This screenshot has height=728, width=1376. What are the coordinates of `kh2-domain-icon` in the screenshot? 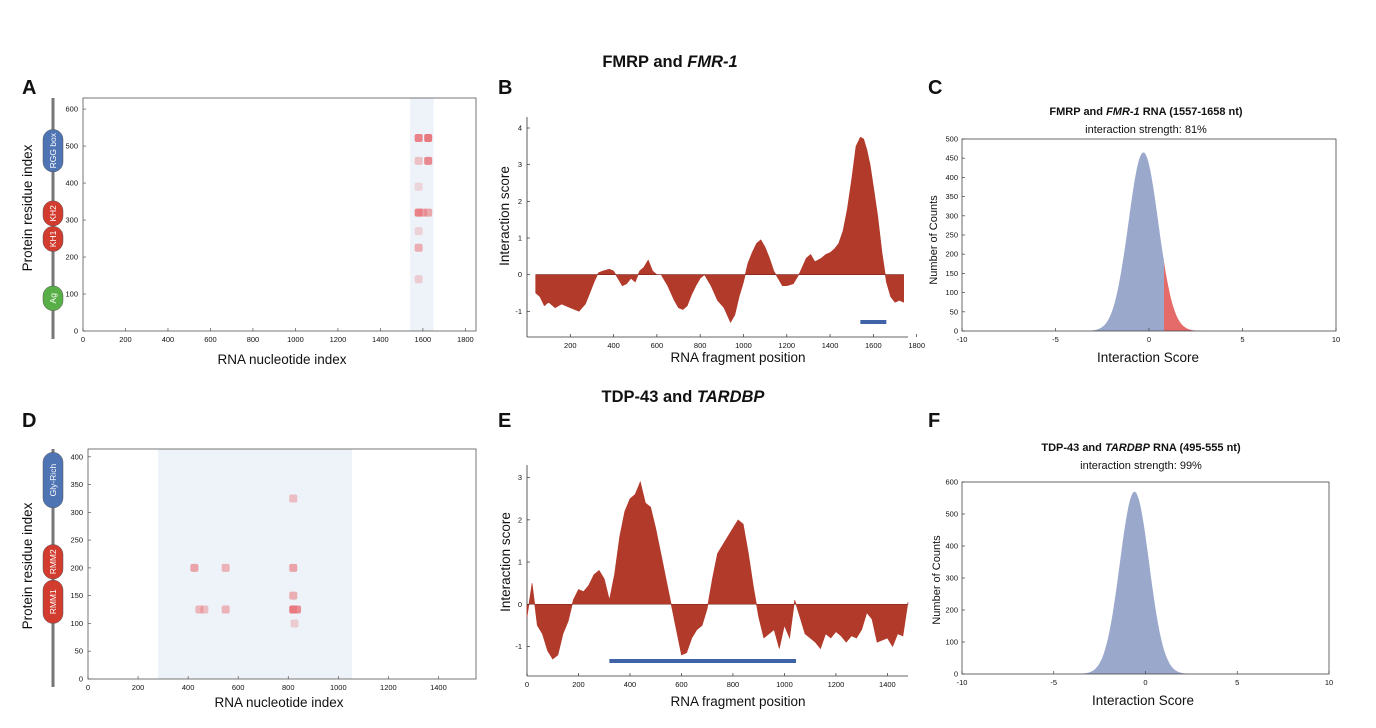 It's located at (53, 213).